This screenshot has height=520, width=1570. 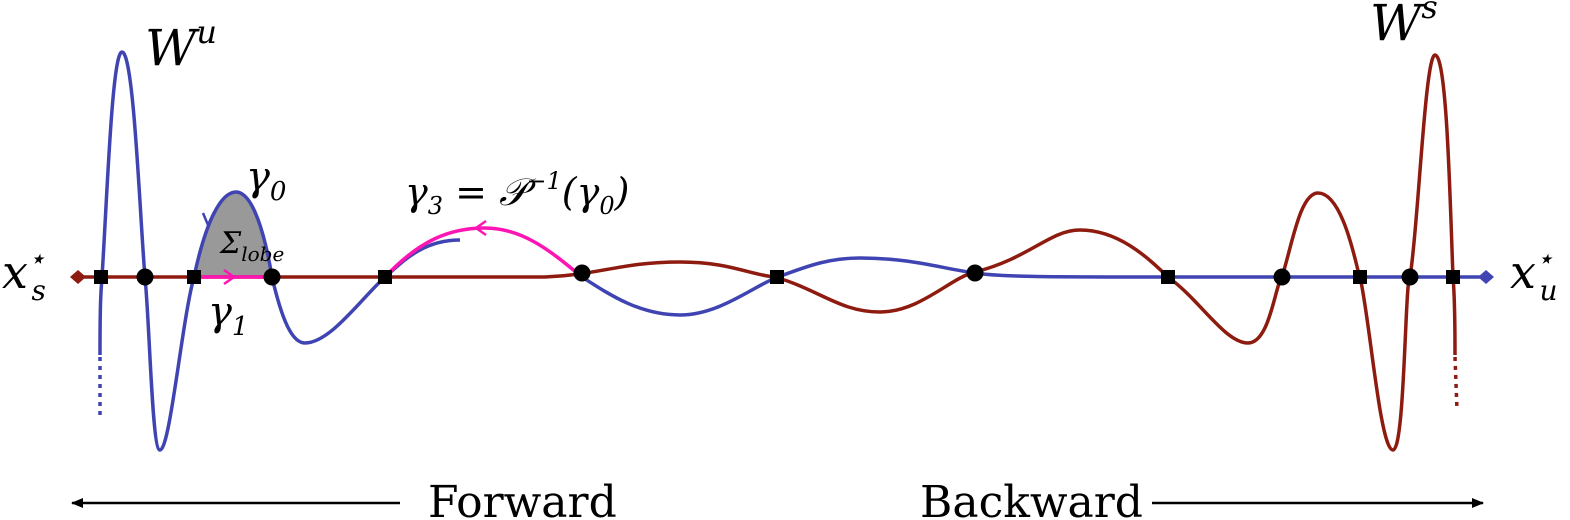 What do you see at coordinates (251, 246) in the screenshot?
I see `lobe-label: Σlobe` at bounding box center [251, 246].